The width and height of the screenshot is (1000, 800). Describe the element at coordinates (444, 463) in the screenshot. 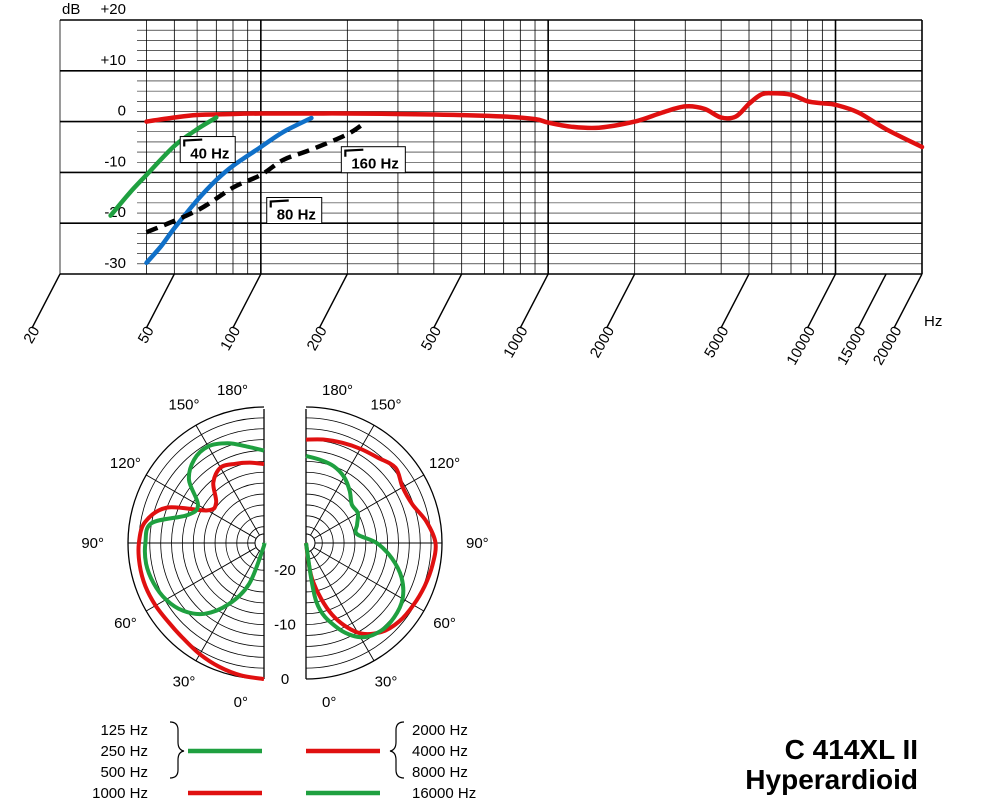

I see `polar-angle-right-120: 120°` at that location.